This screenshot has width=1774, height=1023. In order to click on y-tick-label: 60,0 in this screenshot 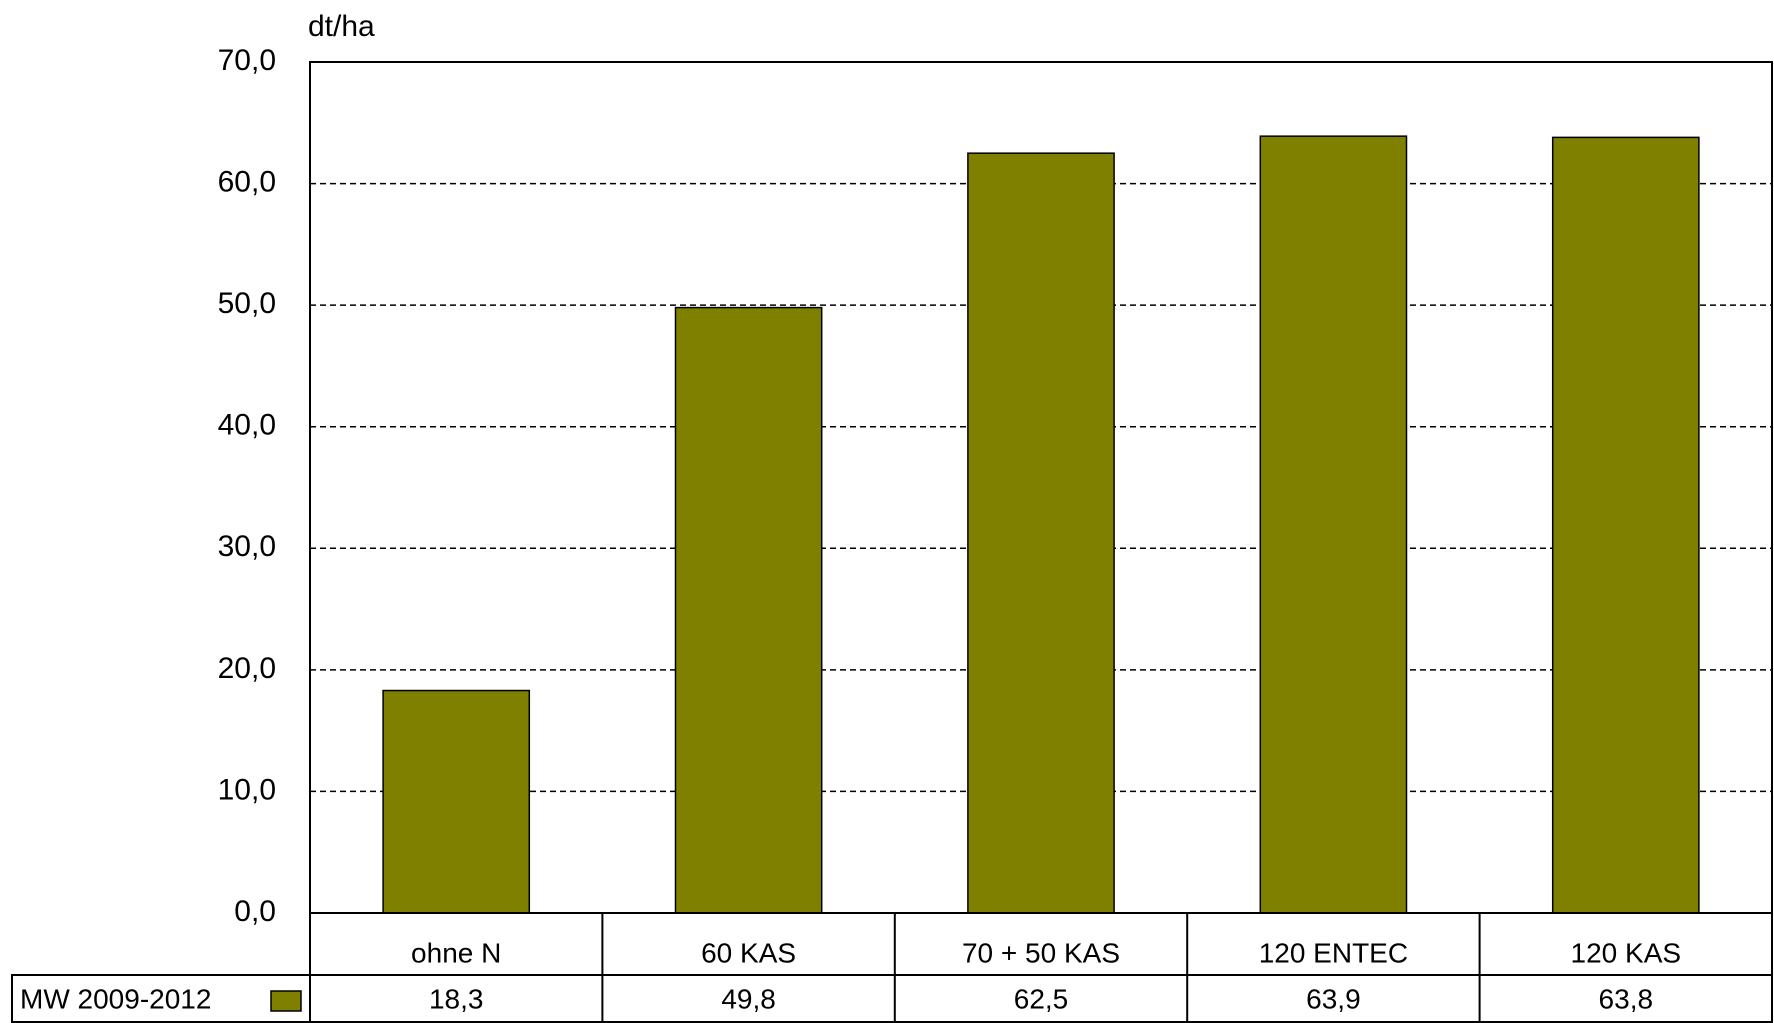, I will do `click(247, 181)`.